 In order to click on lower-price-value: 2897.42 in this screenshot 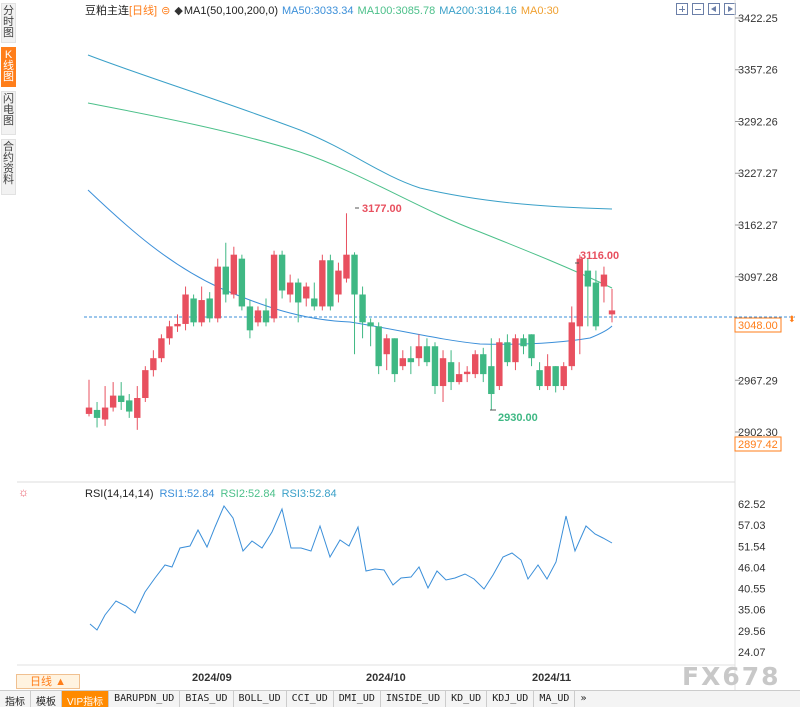, I will do `click(758, 445)`.